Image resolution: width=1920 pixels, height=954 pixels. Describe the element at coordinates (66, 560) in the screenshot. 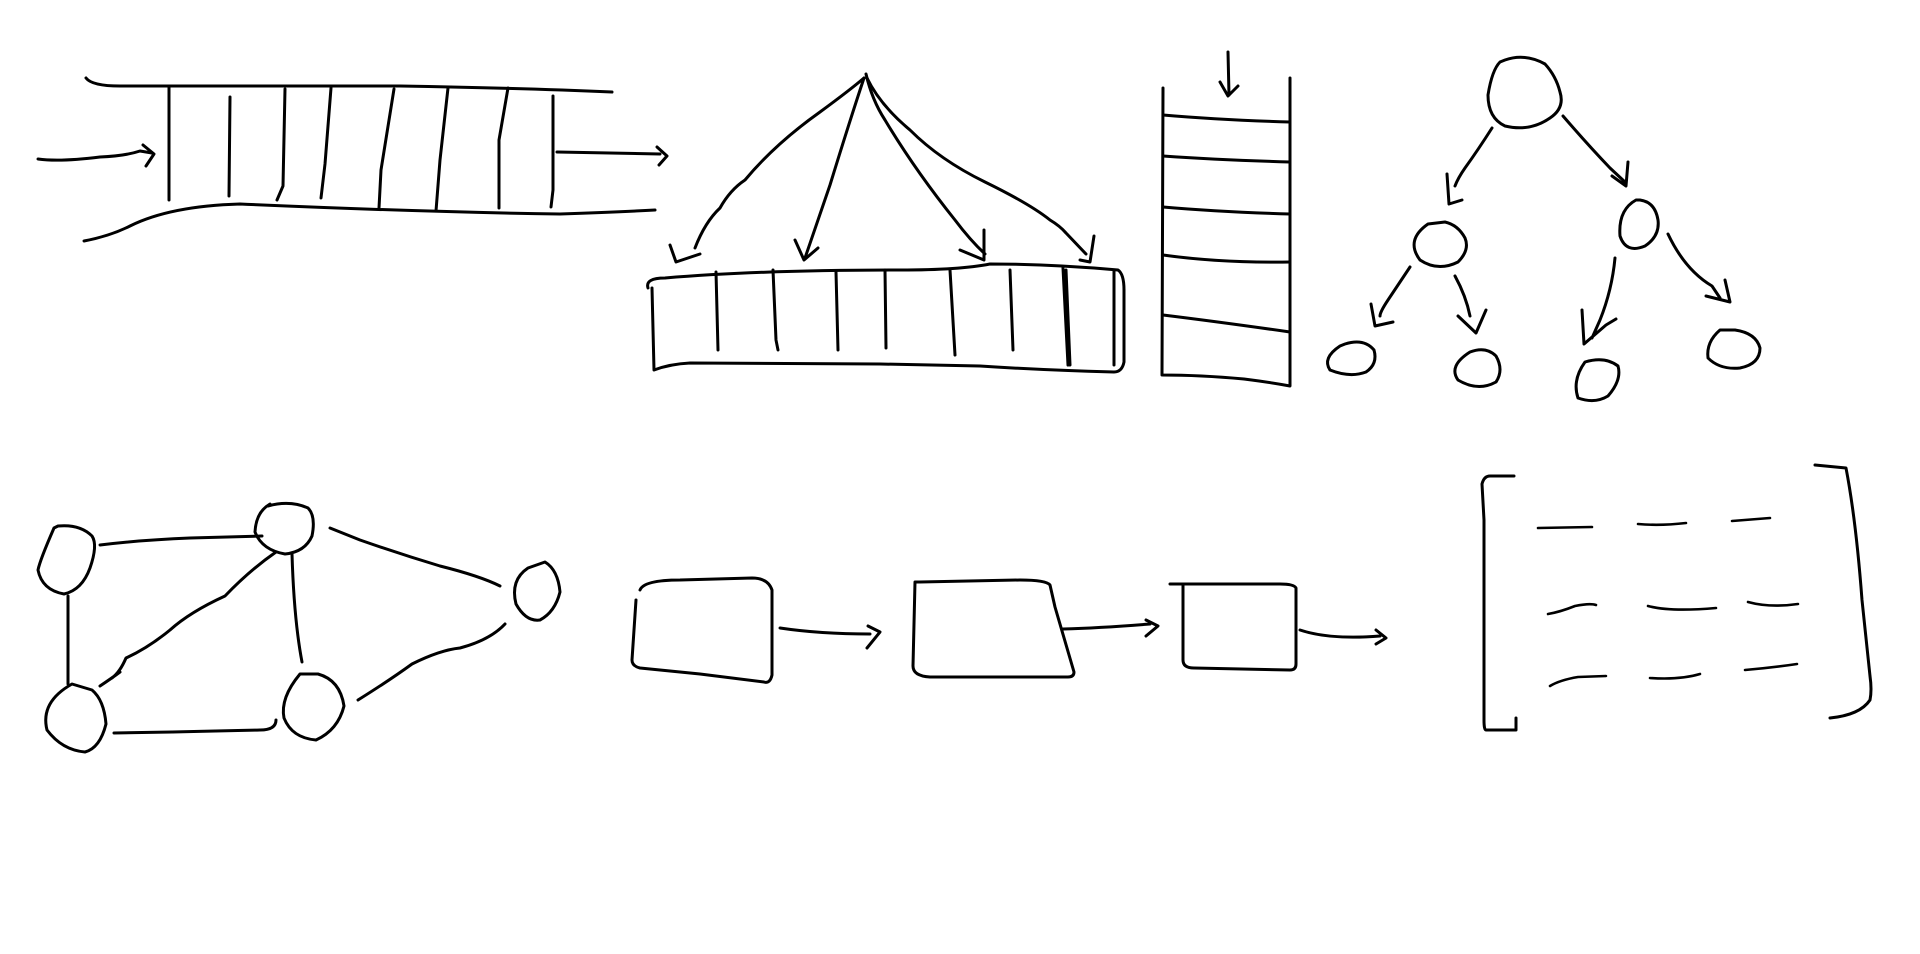

I see `graph-node-a` at that location.